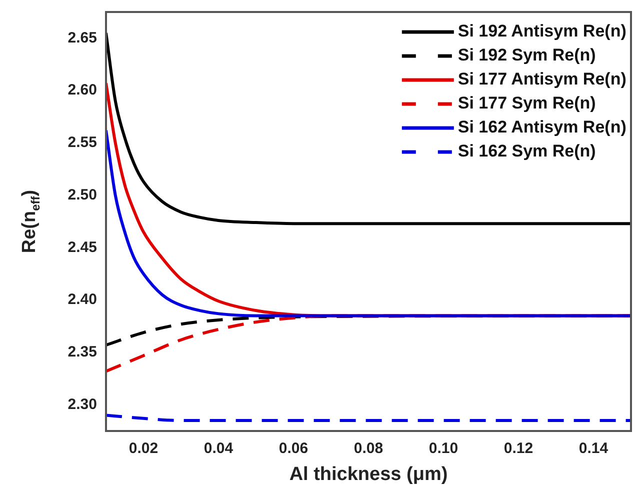  I want to click on x-tick-label: 0.12, so click(519, 449).